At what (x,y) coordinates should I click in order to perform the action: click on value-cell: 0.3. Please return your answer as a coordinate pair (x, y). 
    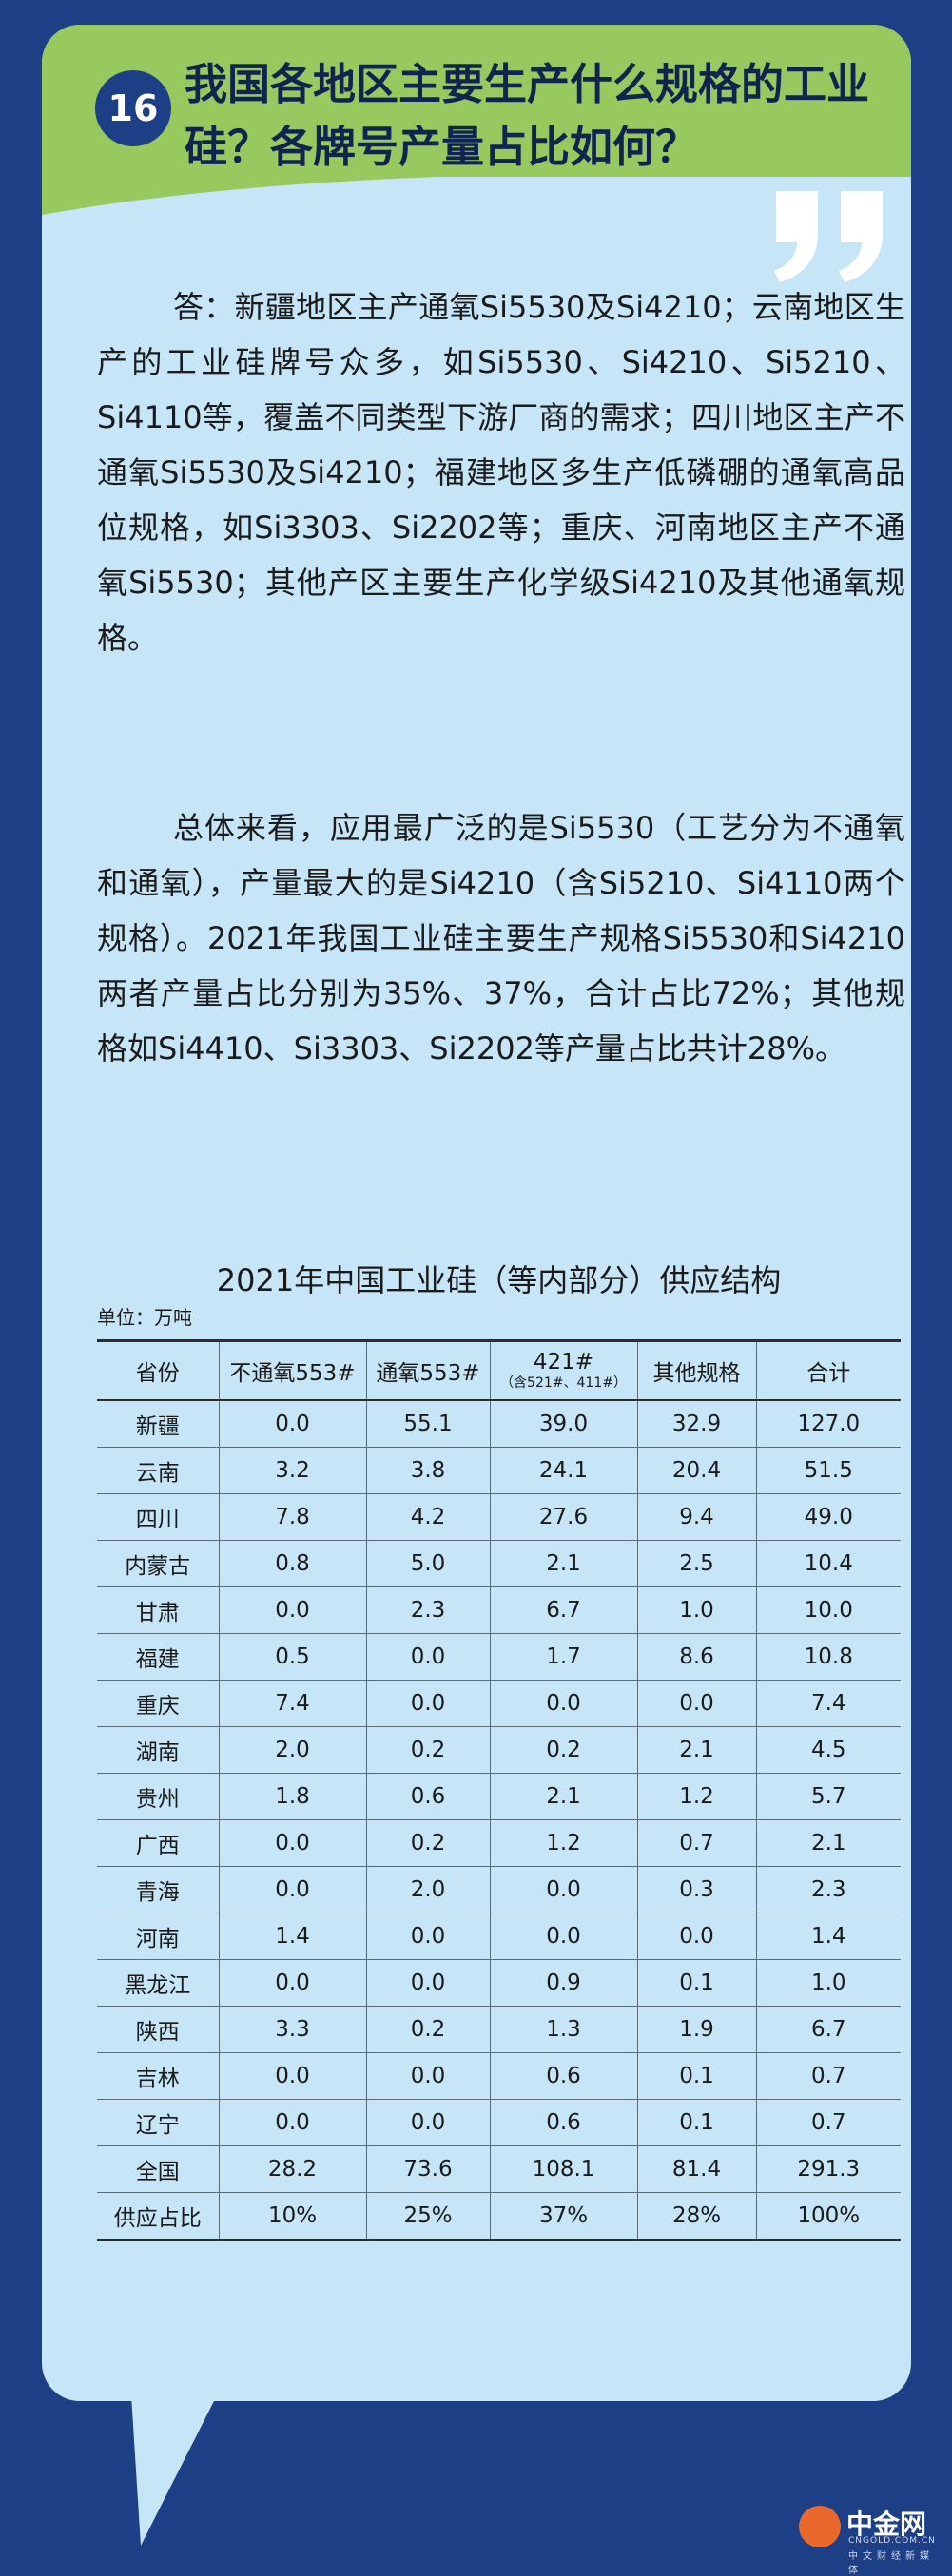
    Looking at the image, I should click on (697, 1890).